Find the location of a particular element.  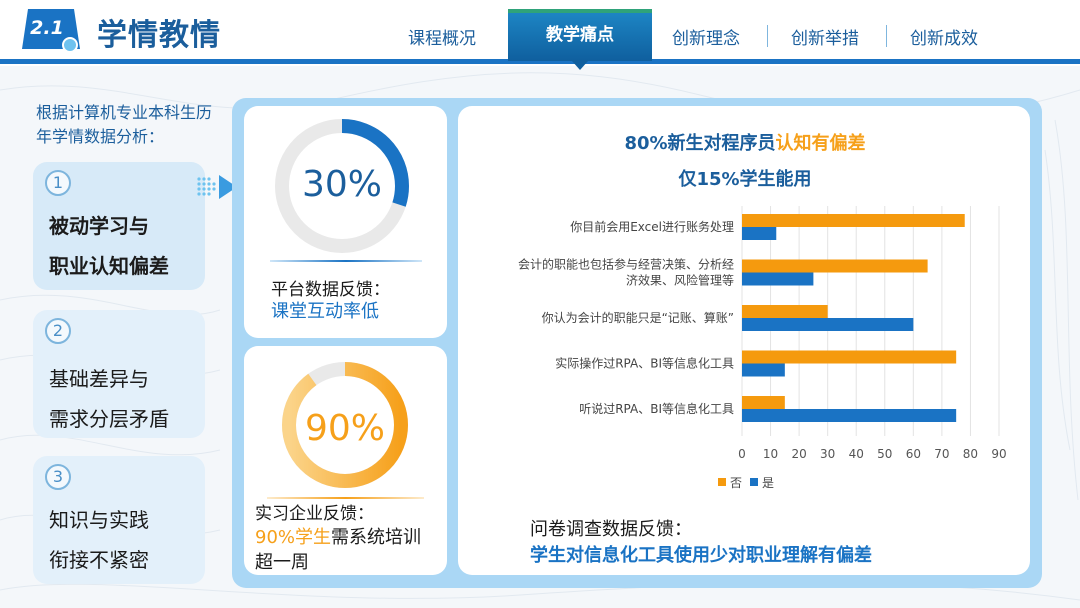

item-line-1: 基础差异与 is located at coordinates (99, 379).